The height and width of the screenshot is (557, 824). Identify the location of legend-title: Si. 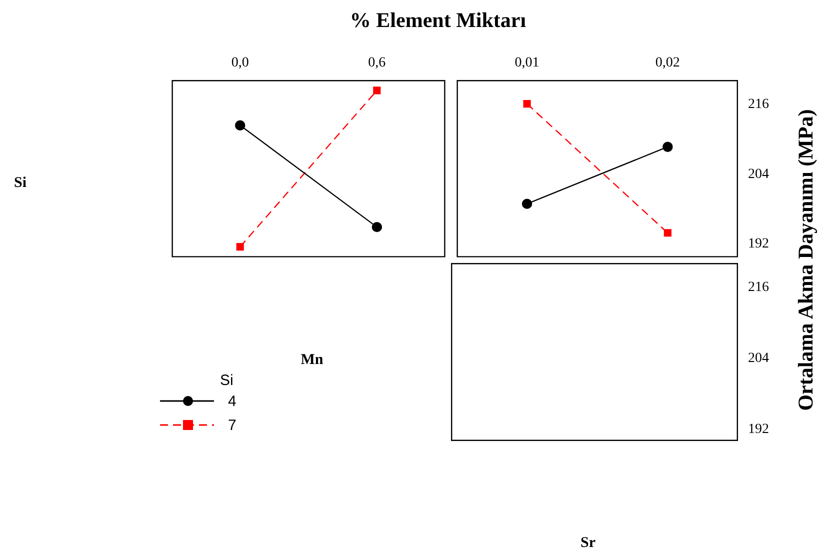
(227, 380).